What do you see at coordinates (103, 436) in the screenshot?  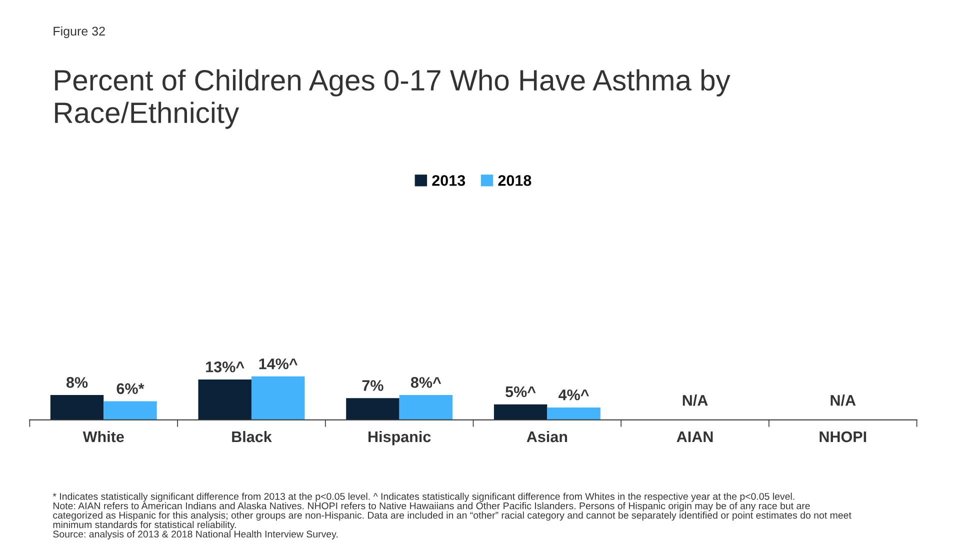 I see `x-tick-label: White` at bounding box center [103, 436].